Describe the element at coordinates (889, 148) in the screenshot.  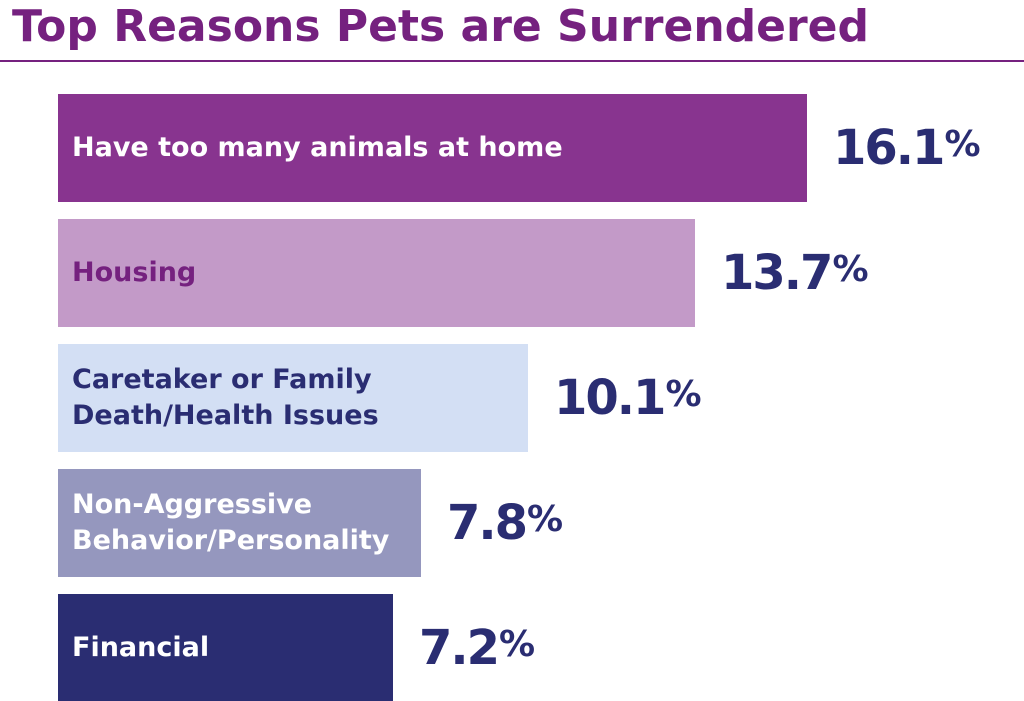
I see `value-number: 16.1` at that location.